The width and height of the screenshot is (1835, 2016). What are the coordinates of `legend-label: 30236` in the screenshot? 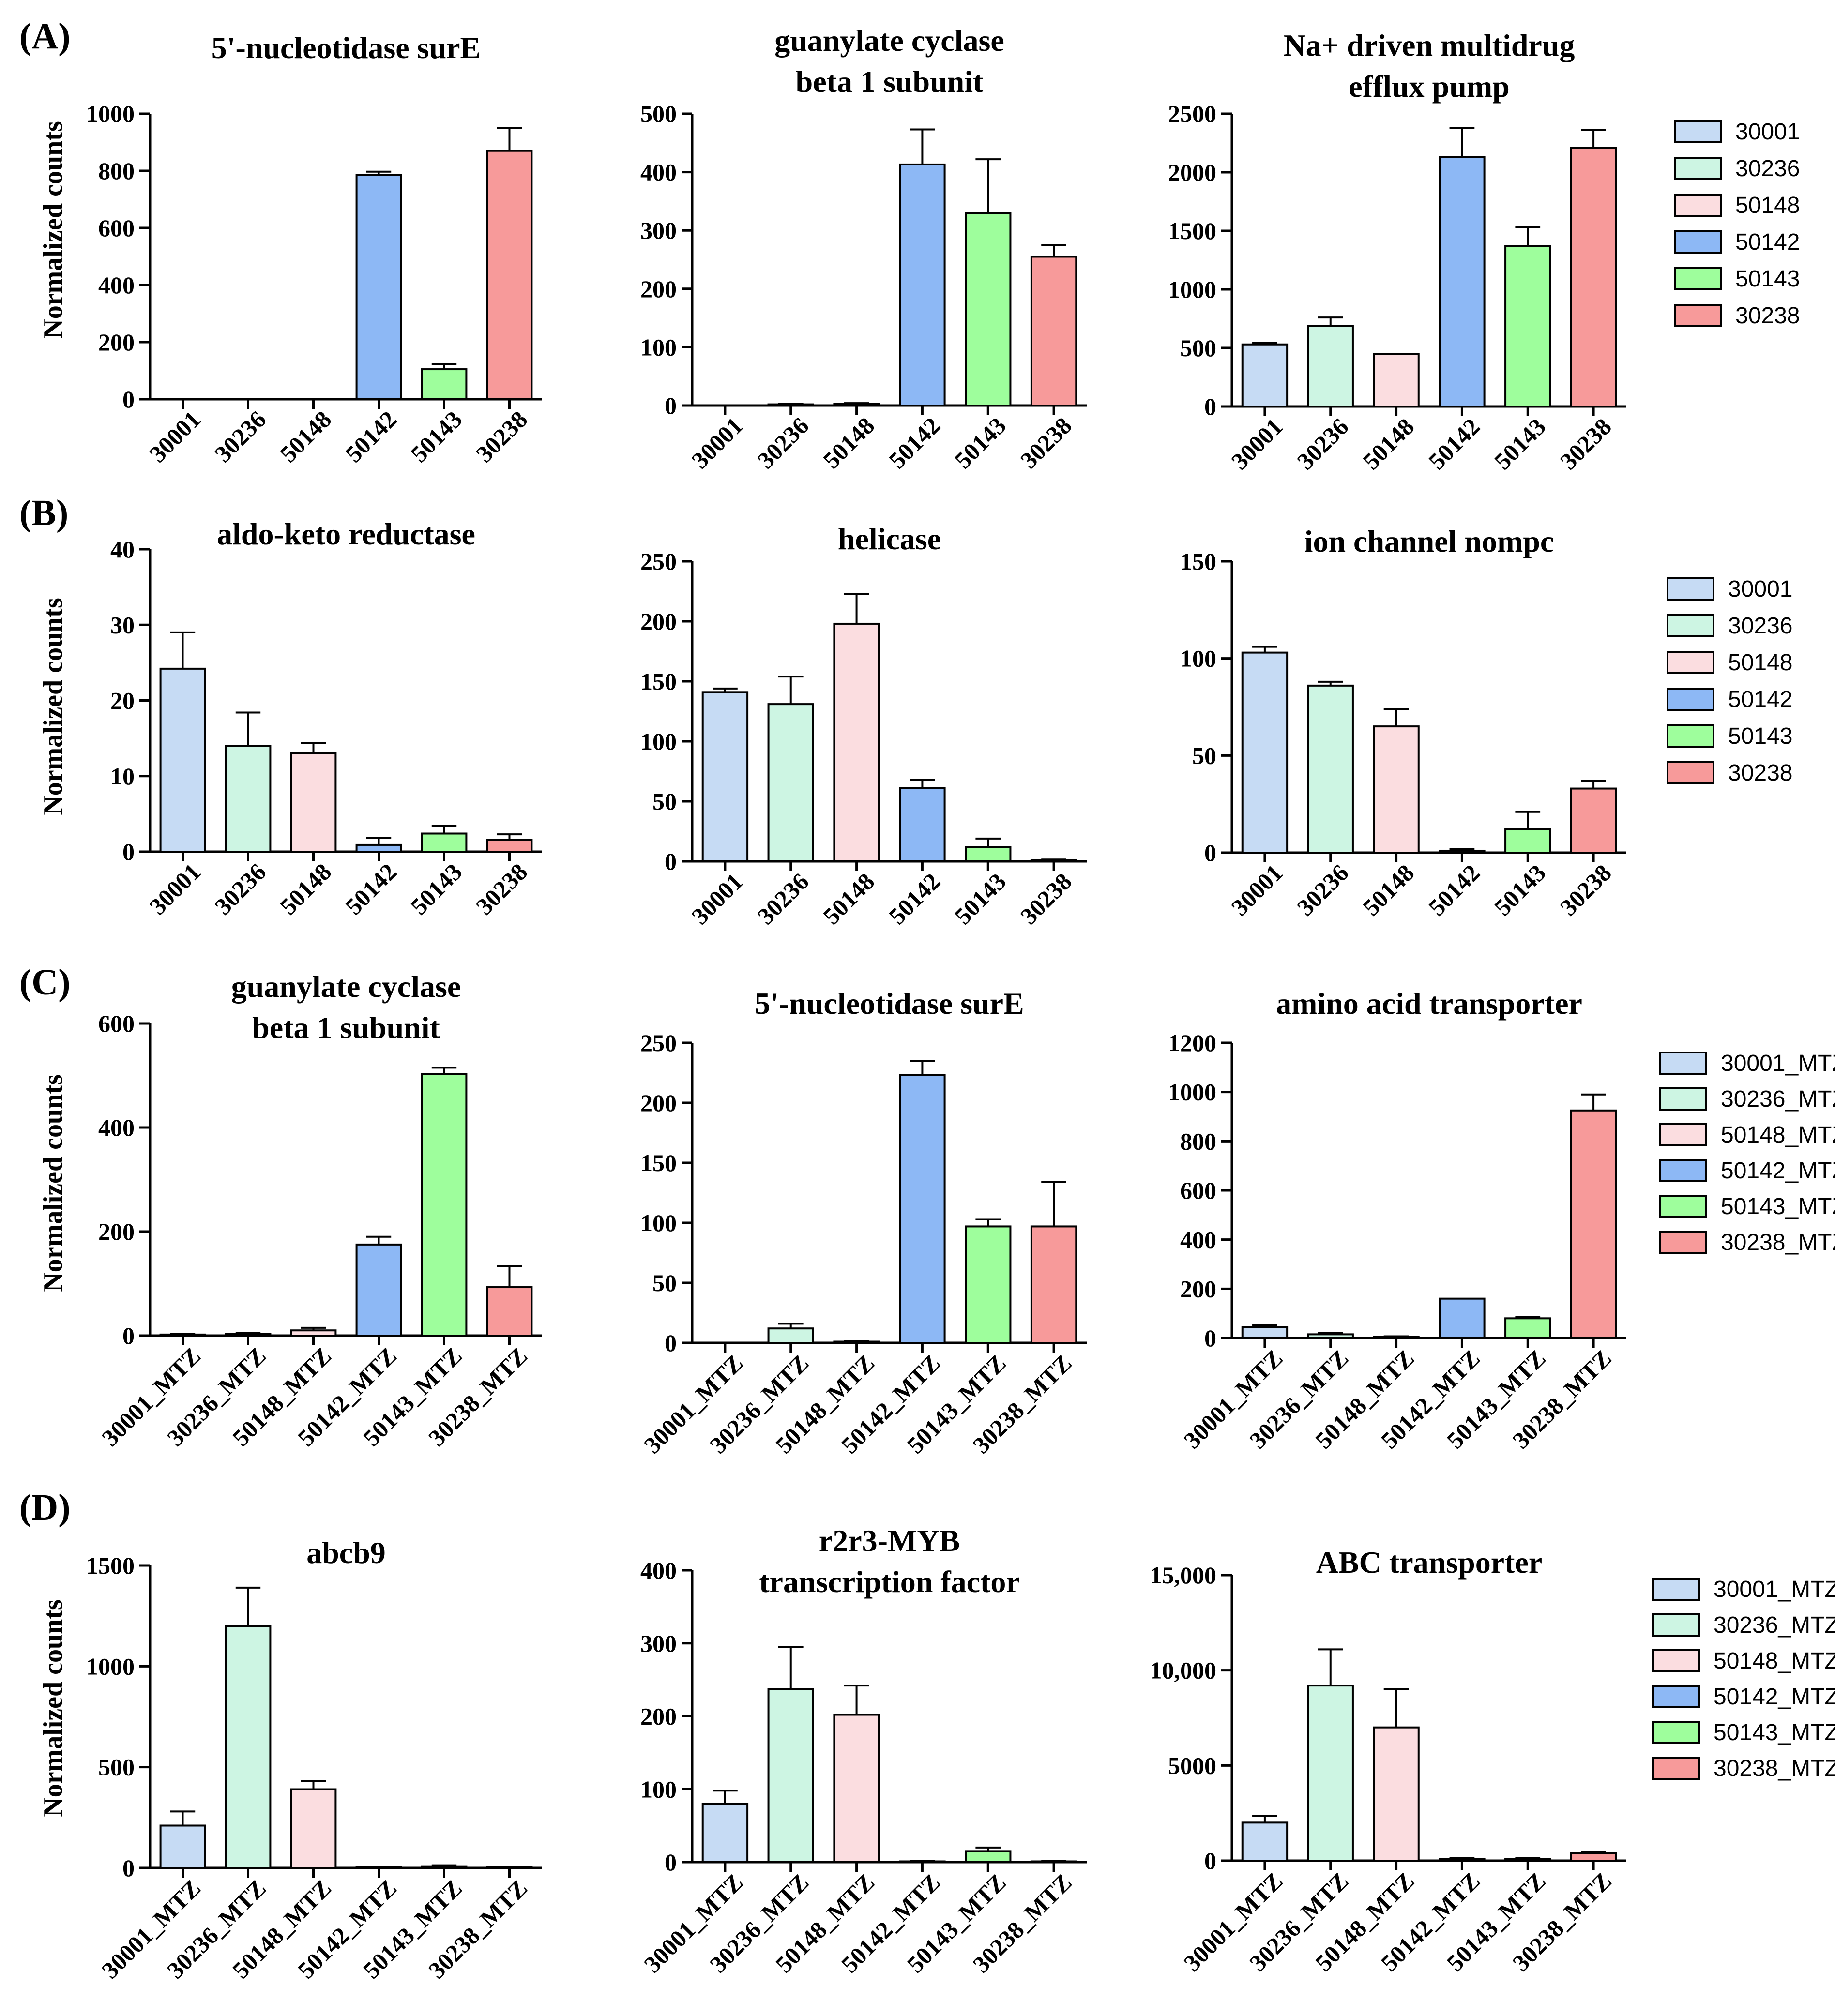 It's located at (1760, 626).